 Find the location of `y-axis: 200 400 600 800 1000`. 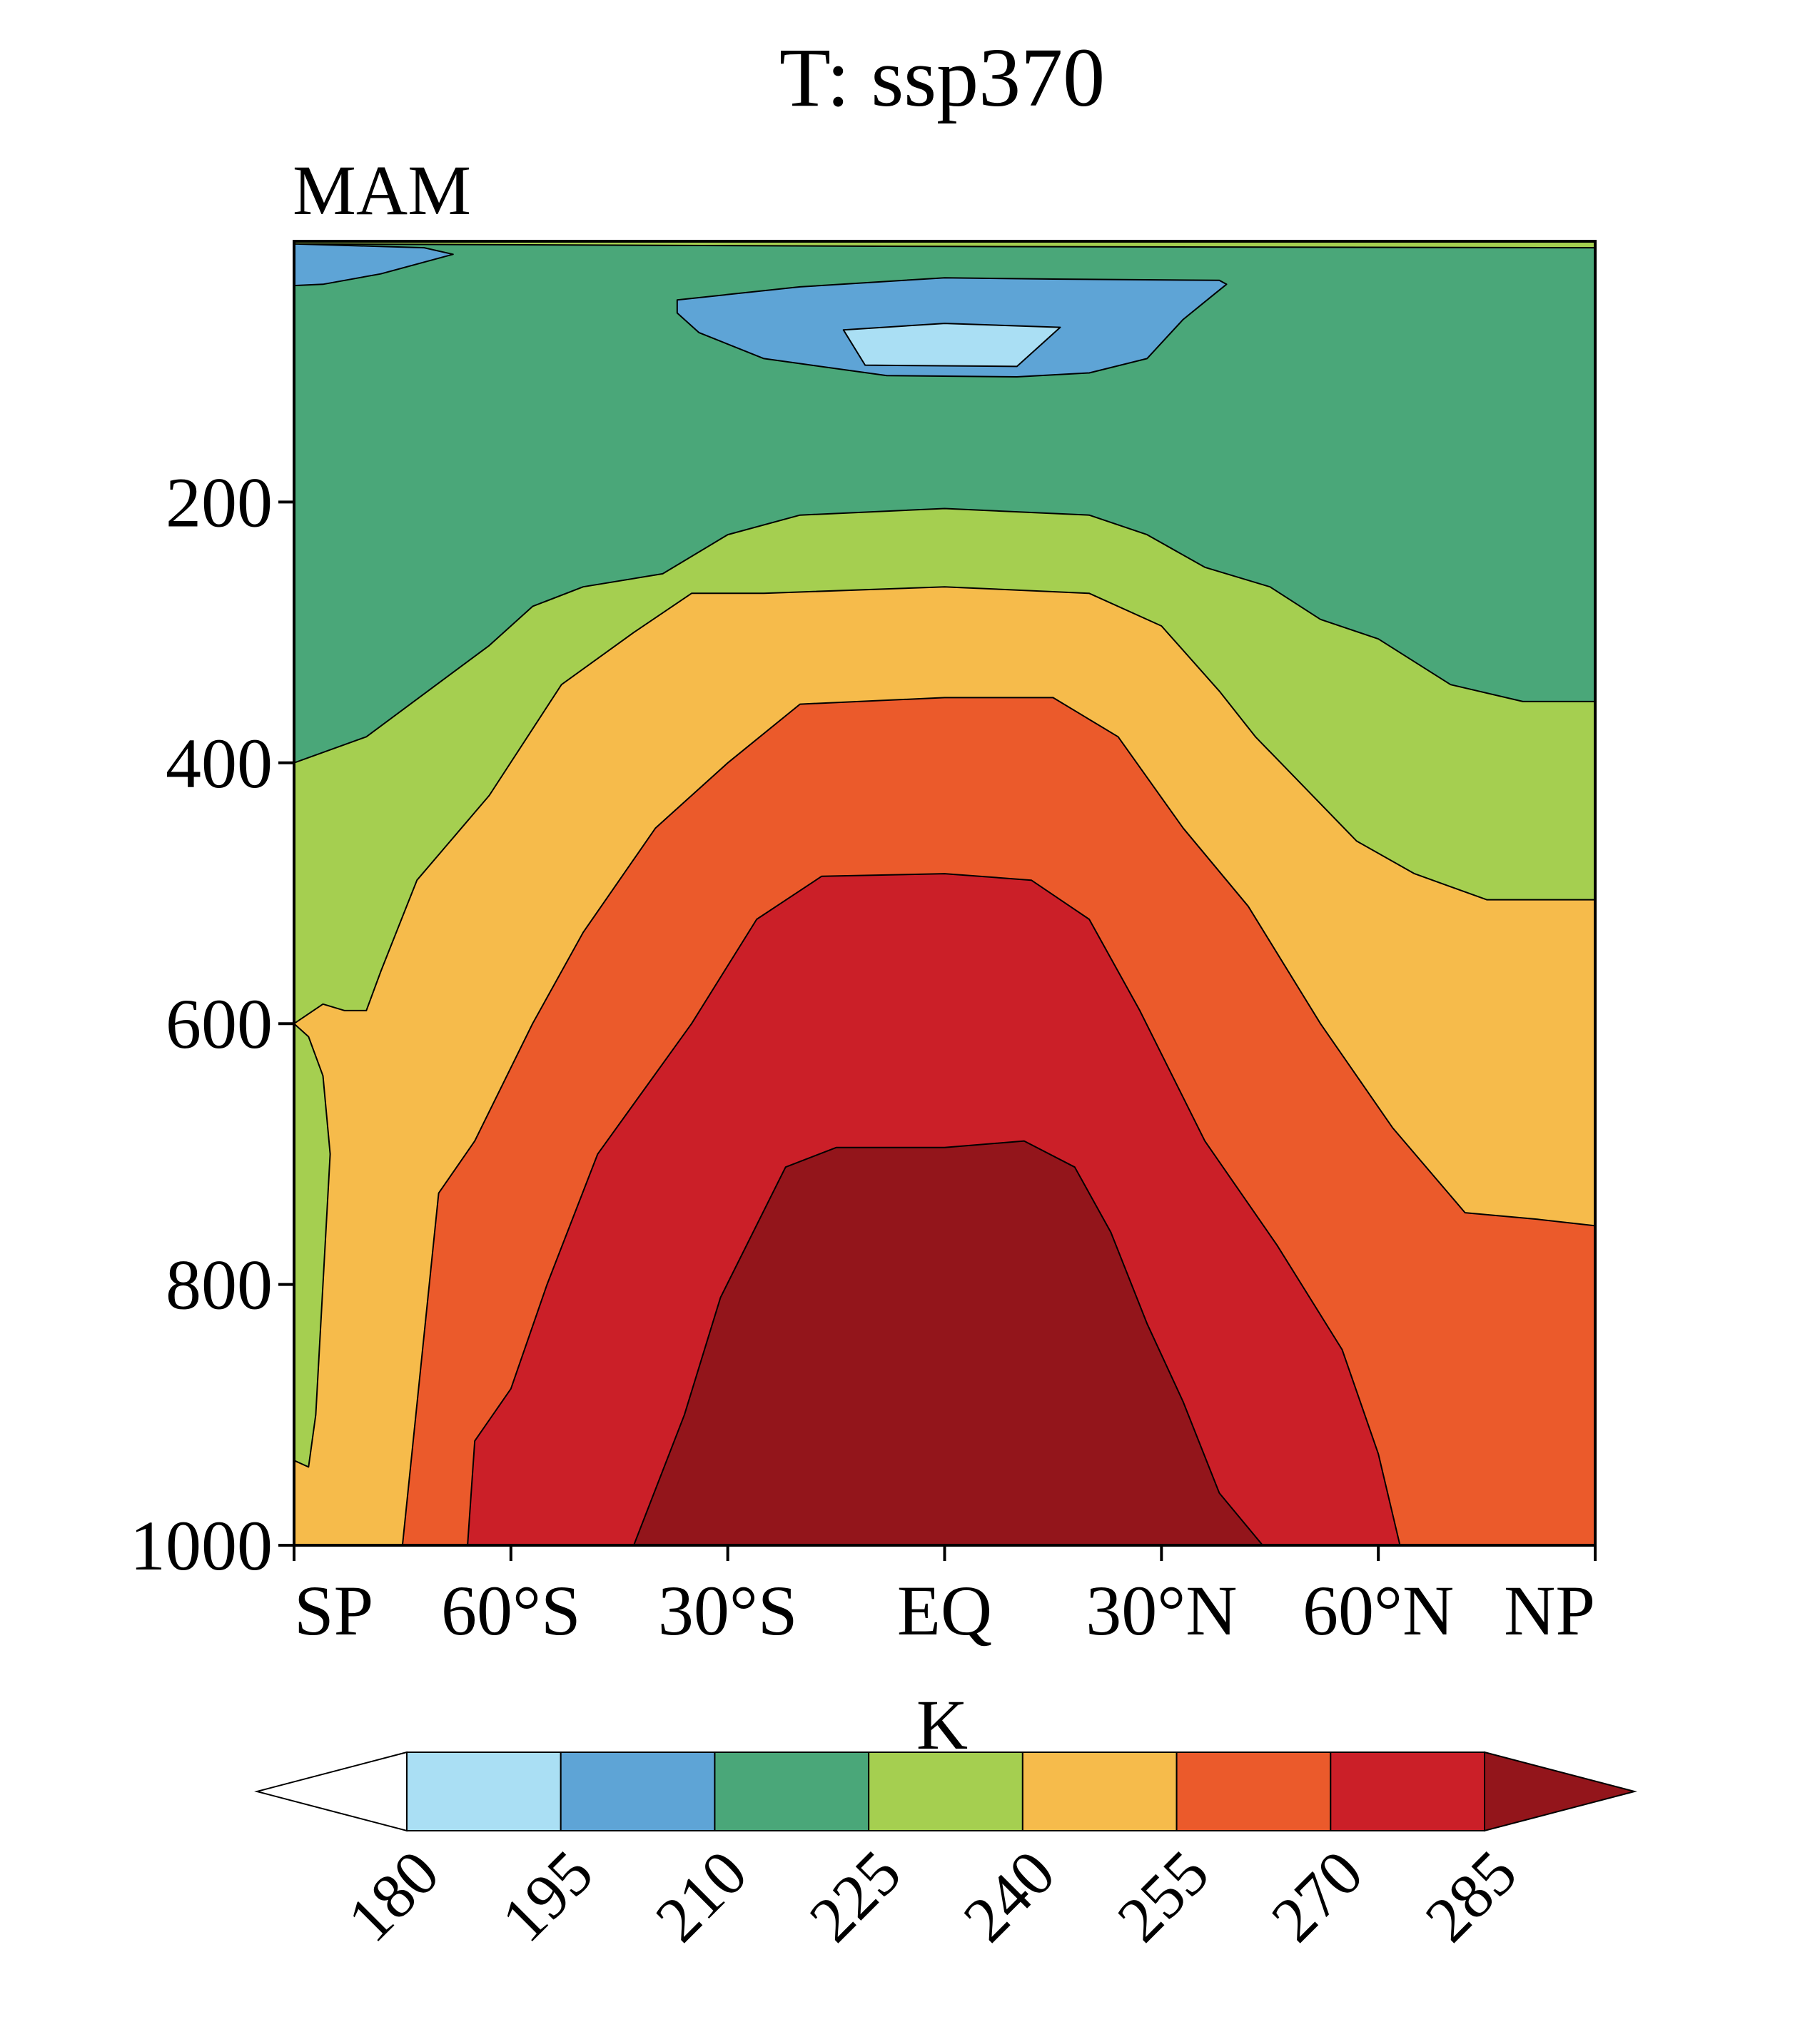

y-axis: 200 400 600 800 1000 is located at coordinates (212, 1024).